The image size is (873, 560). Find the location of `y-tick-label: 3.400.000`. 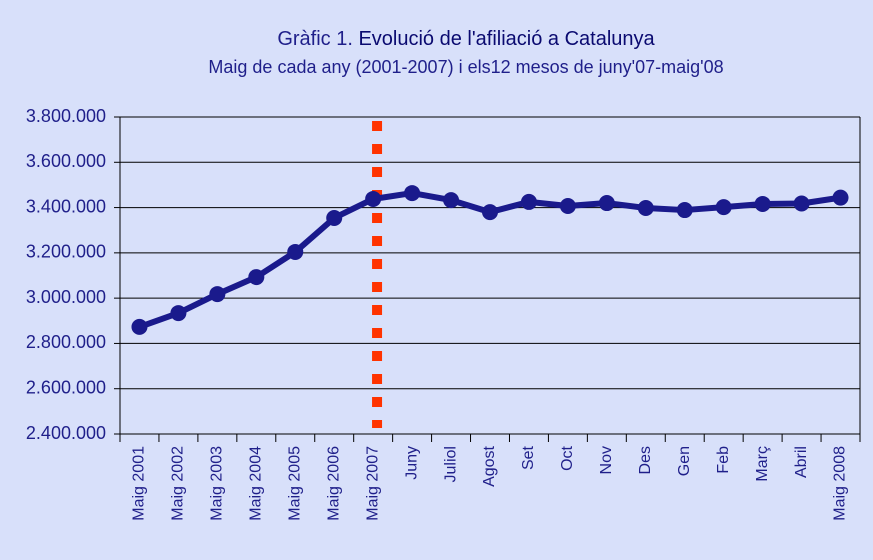

y-tick-label: 3.400.000 is located at coordinates (66, 206).